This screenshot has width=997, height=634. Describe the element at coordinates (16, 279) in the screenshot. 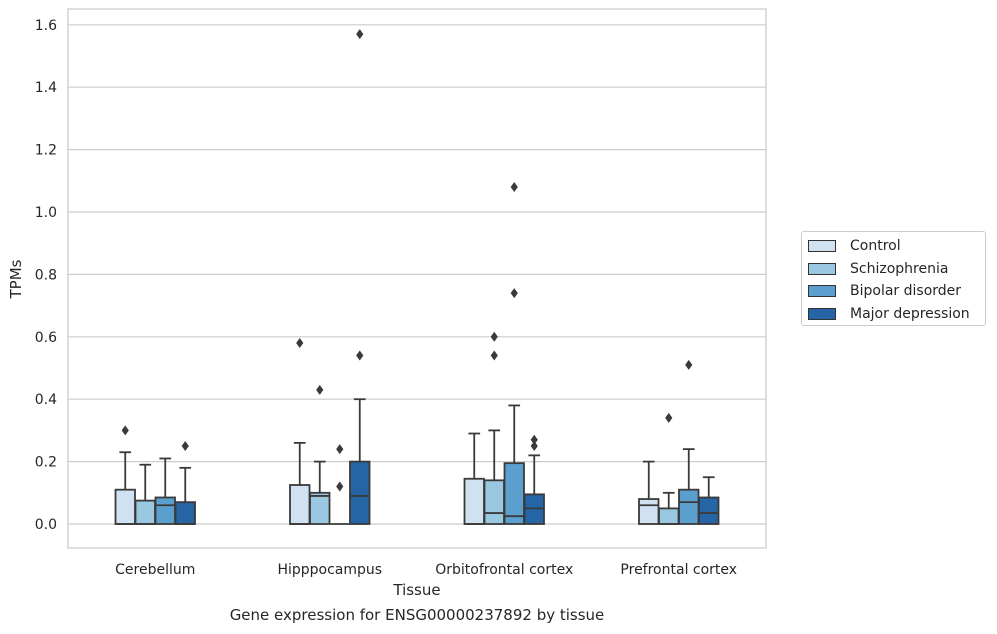

I see `y-axis-title: TPMs` at that location.